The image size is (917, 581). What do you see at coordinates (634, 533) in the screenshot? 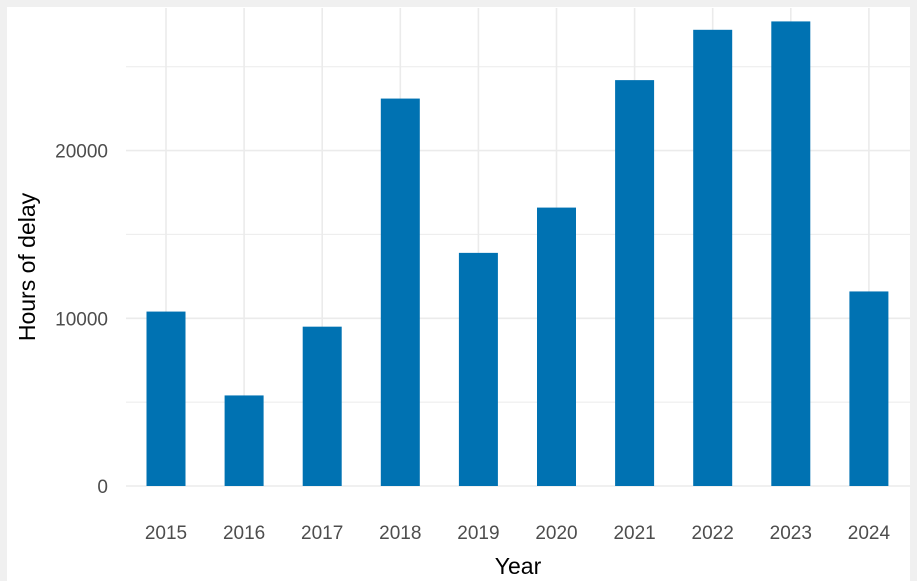
I see `x-tick-label: 2021` at bounding box center [634, 533].